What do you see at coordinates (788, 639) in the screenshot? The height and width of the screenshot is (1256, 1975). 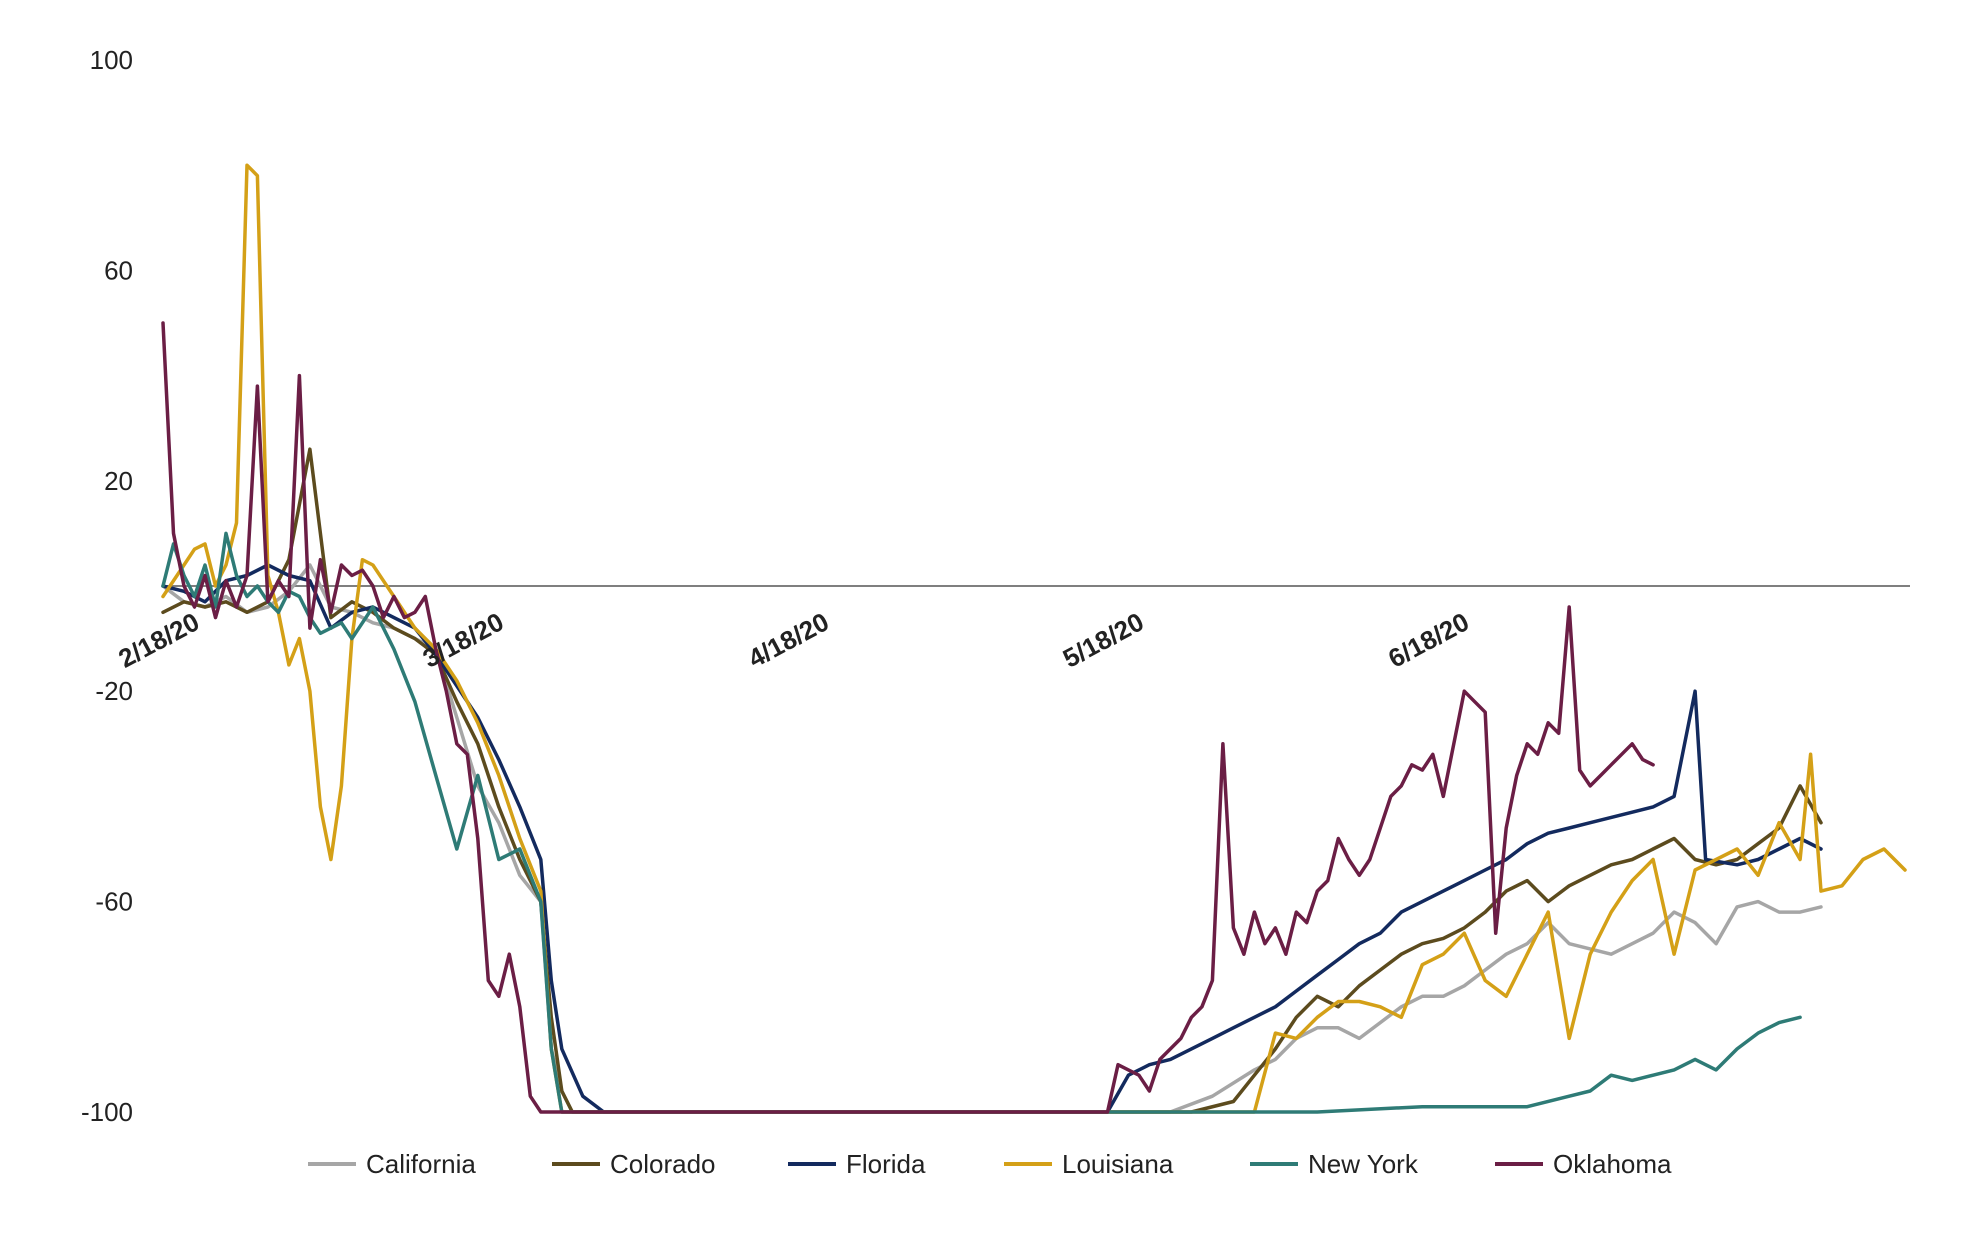 I see `x-tick-label: 4/18/20` at bounding box center [788, 639].